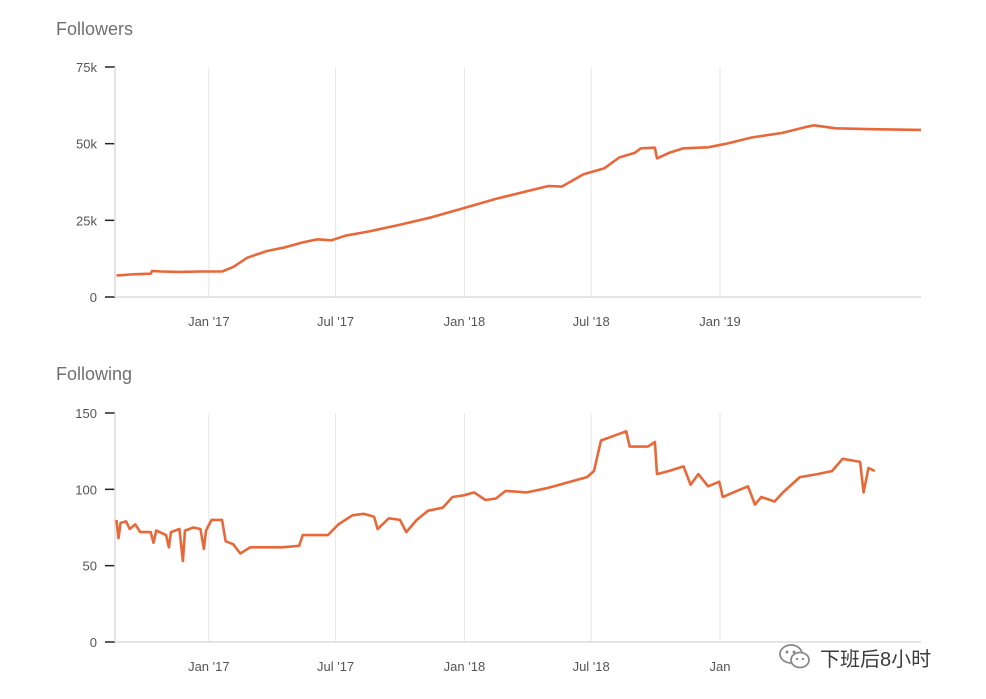 The height and width of the screenshot is (699, 986). I want to click on following-chart-title: Following, so click(94, 374).